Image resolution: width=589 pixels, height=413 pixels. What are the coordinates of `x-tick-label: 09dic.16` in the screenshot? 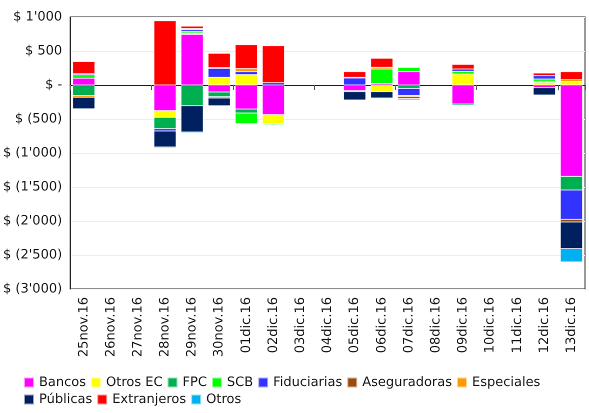 It's located at (463, 325).